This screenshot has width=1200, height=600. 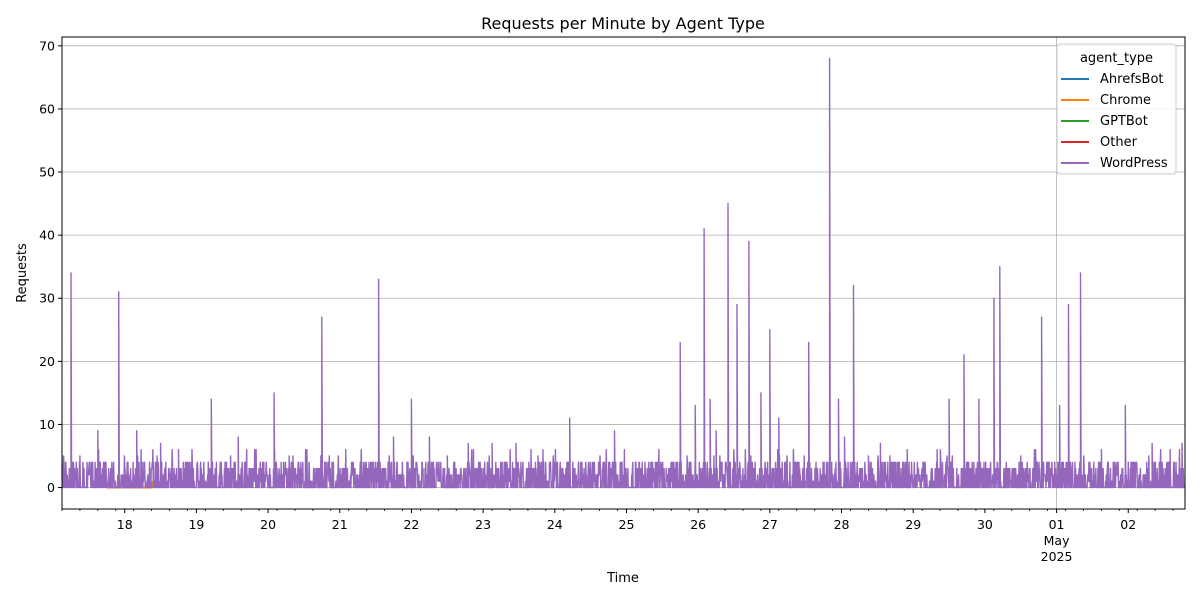 What do you see at coordinates (125, 524) in the screenshot?
I see `x-tick-label: 18` at bounding box center [125, 524].